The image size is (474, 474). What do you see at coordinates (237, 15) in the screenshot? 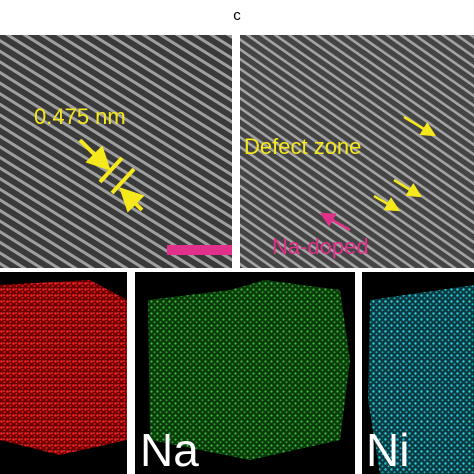
I see `panel-label: c` at bounding box center [237, 15].